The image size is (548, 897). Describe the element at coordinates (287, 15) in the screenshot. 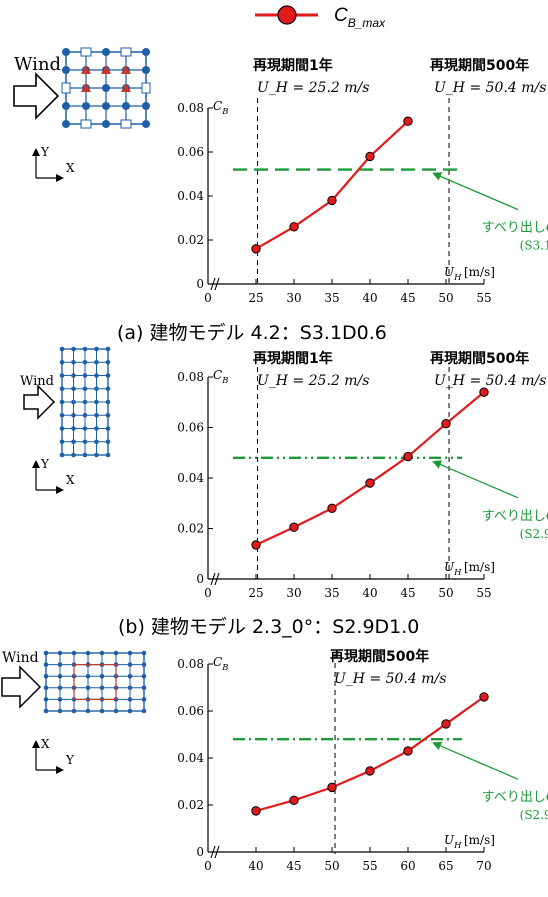

I see `legend-marker` at that location.